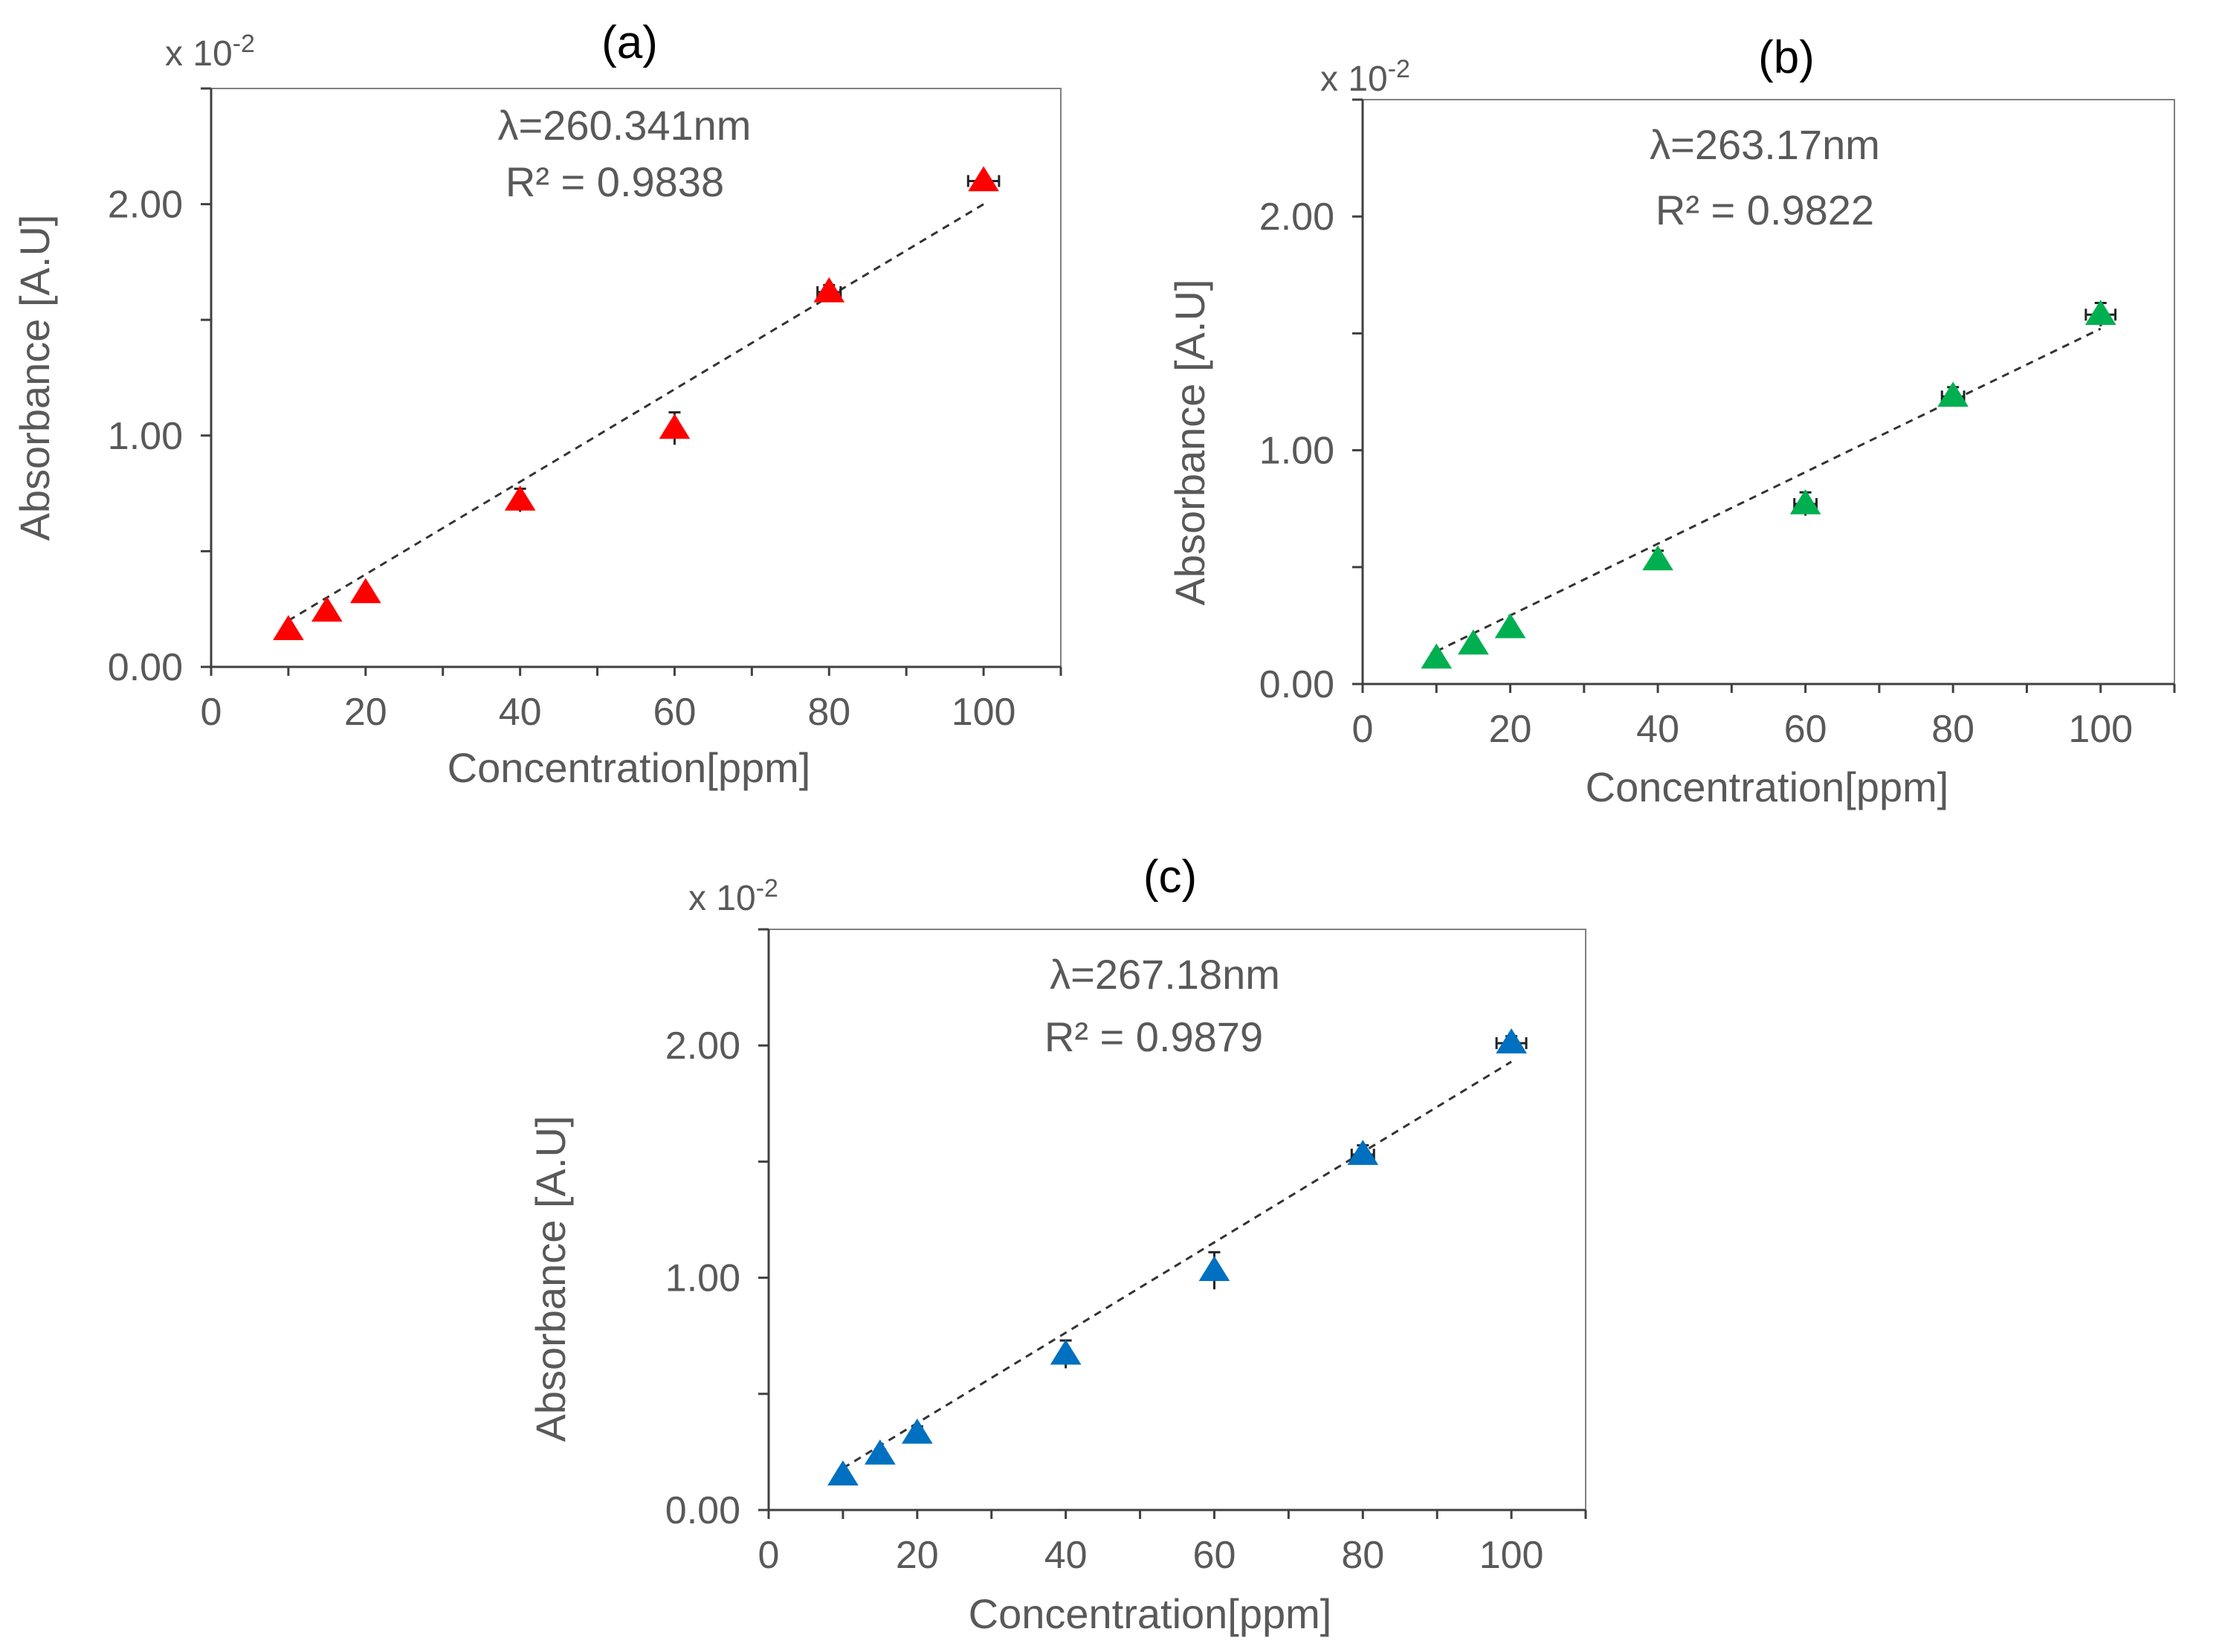 The width and height of the screenshot is (2222, 1652). What do you see at coordinates (615, 181) in the screenshot?
I see `r-squared-annotation: R² = 0.9838` at bounding box center [615, 181].